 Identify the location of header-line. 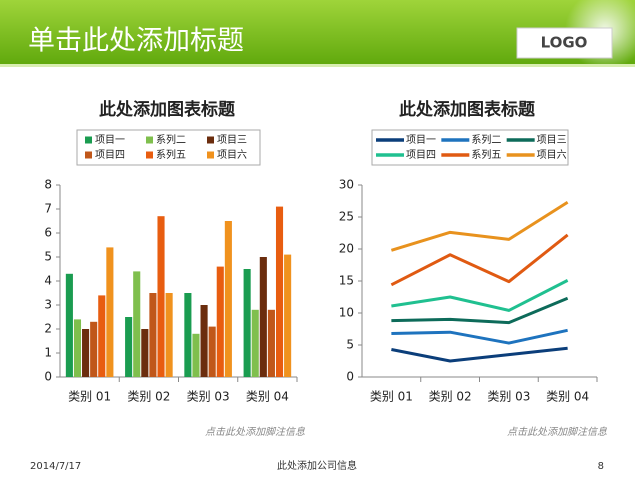
(317, 65).